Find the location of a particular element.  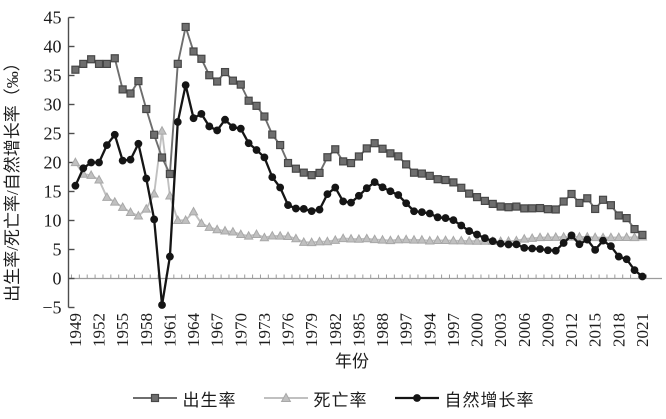

x-axis-title: 年份 is located at coordinates (352, 361).